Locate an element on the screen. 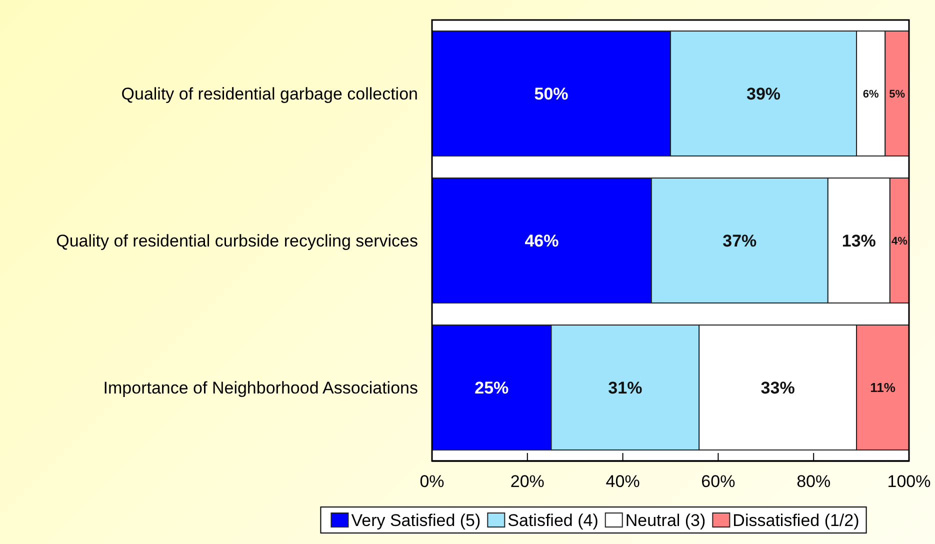 Image resolution: width=935 pixels, height=544 pixels. x-tick-label: 80% is located at coordinates (813, 482).